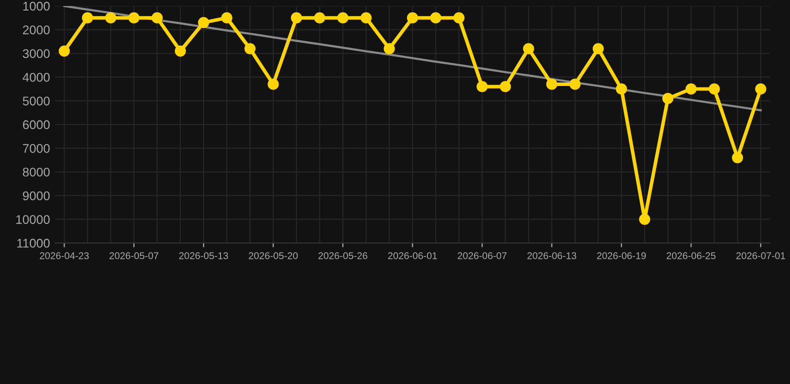  I want to click on y-tick-label: 5000, so click(36, 101).